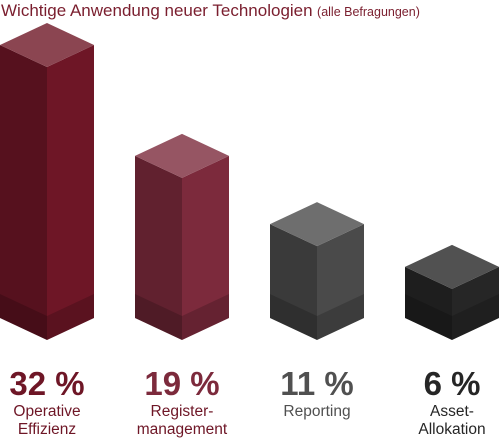 The width and height of the screenshot is (500, 438). What do you see at coordinates (47, 45) in the screenshot?
I see `bar-1-top-face` at bounding box center [47, 45].